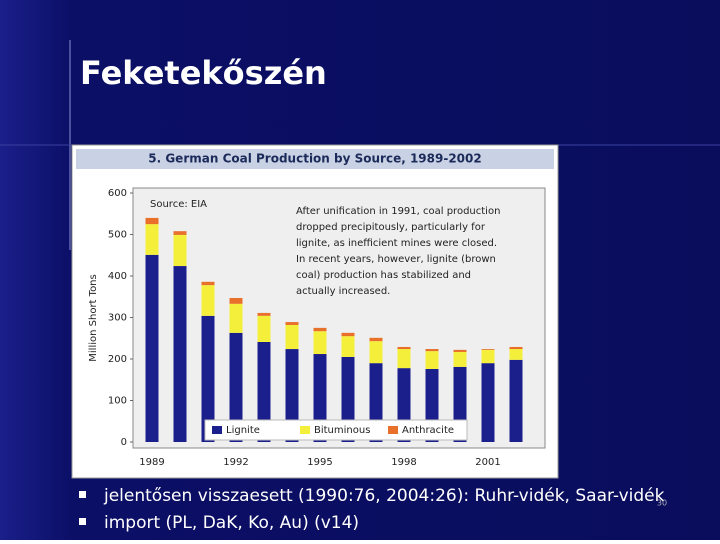 This screenshot has height=544, width=720. Describe the element at coordinates (487, 462) in the screenshot. I see `x-tick-label: 2001` at that location.